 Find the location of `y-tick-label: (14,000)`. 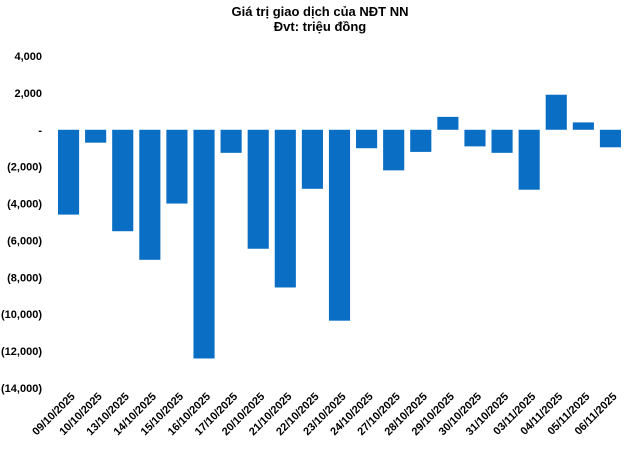

y-tick-label: (14,000) is located at coordinates (21, 389).